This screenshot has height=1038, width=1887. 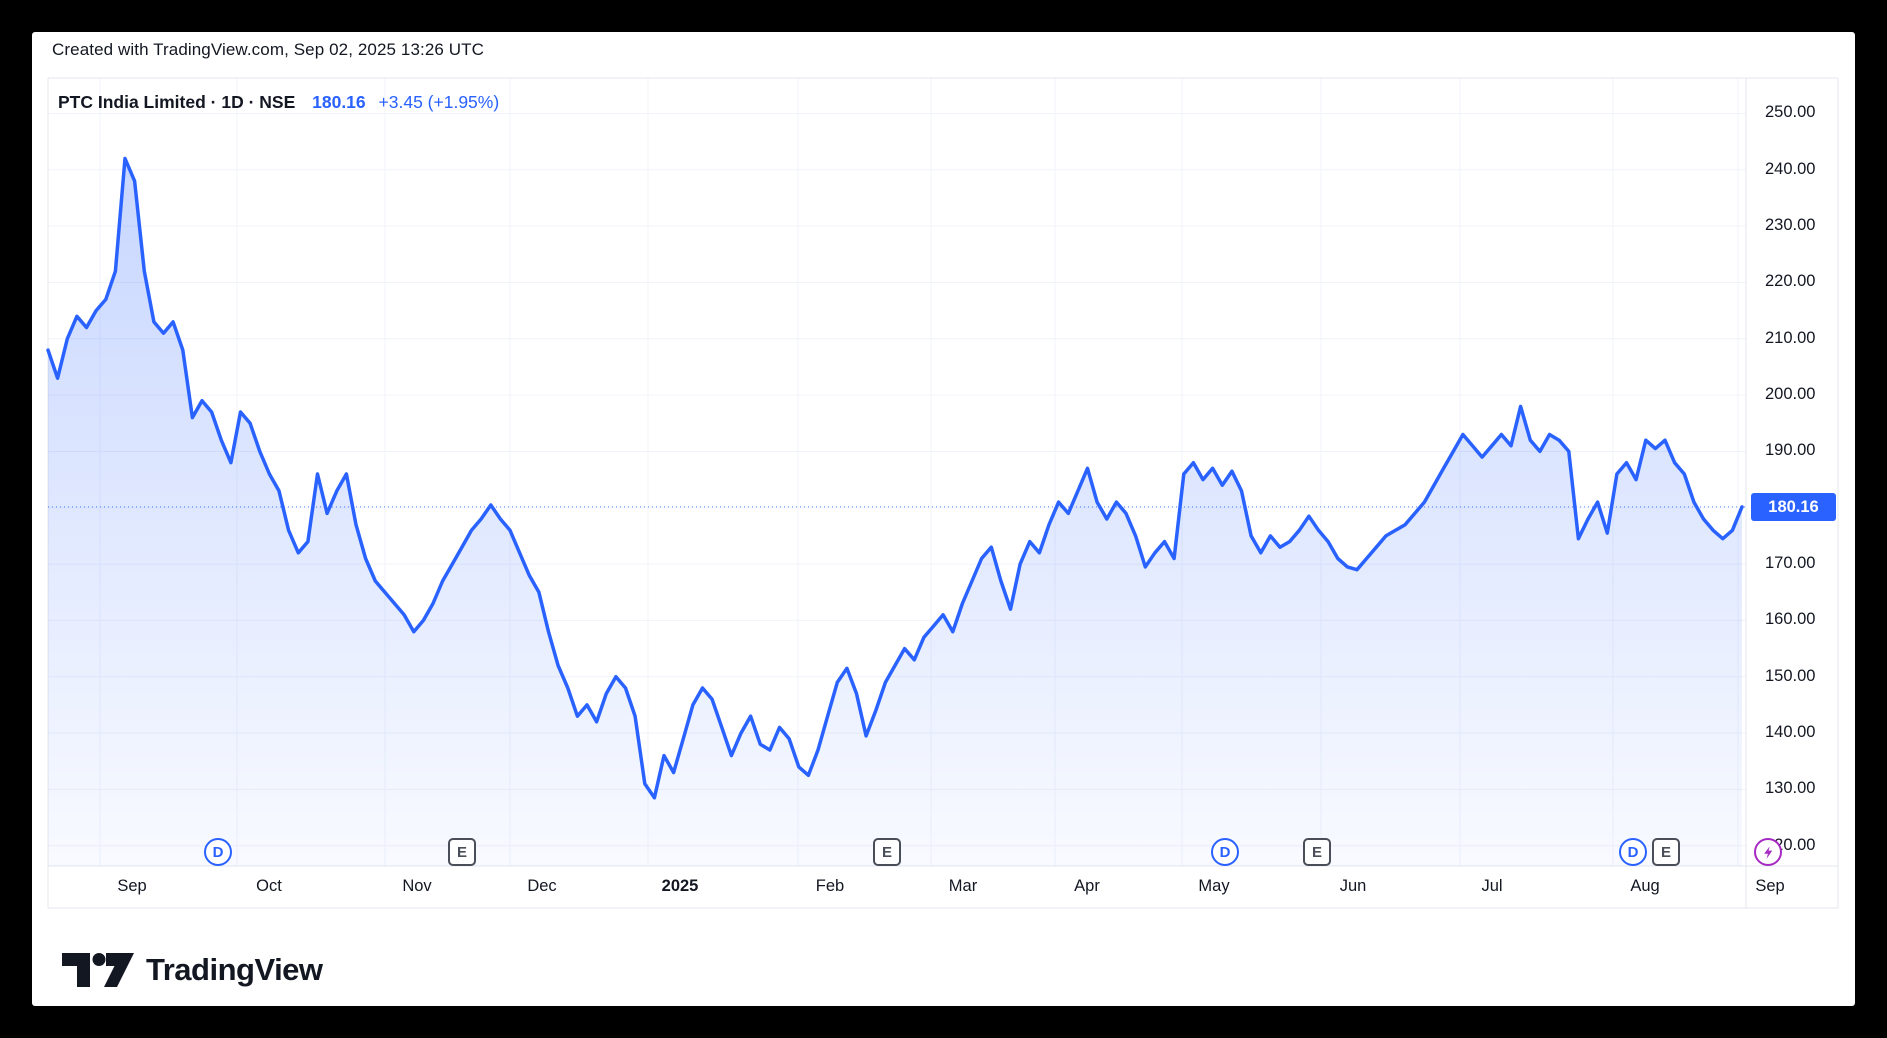 I want to click on time-tick-label: Jun, so click(x=1353, y=886).